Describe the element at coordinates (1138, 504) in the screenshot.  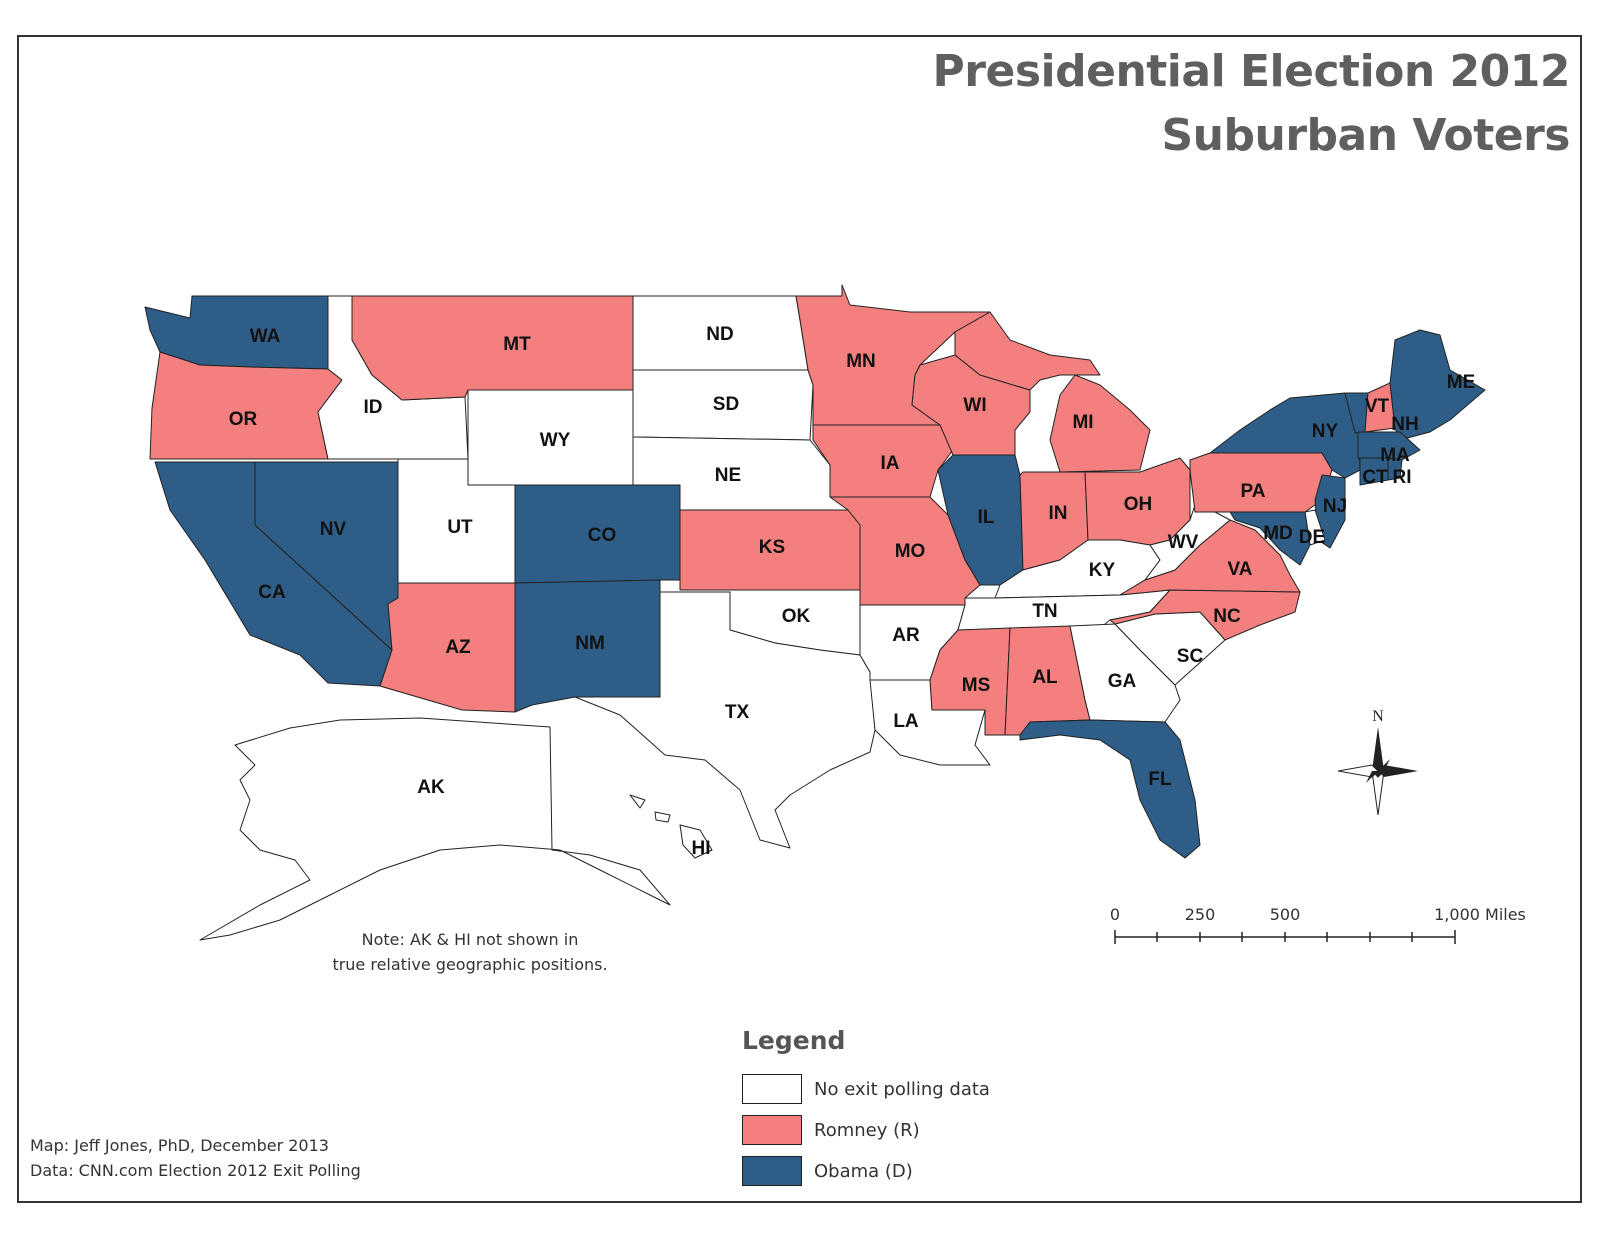
I see `state-label-OH: OH` at that location.